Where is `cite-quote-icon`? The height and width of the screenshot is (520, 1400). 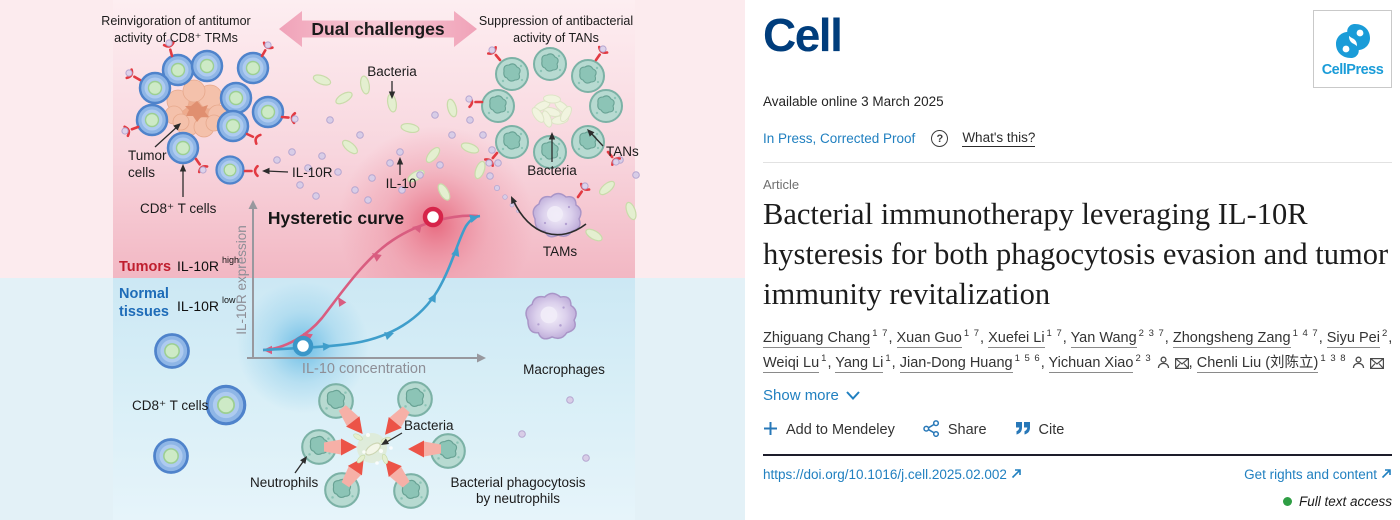 cite-quote-icon is located at coordinates (1023, 430).